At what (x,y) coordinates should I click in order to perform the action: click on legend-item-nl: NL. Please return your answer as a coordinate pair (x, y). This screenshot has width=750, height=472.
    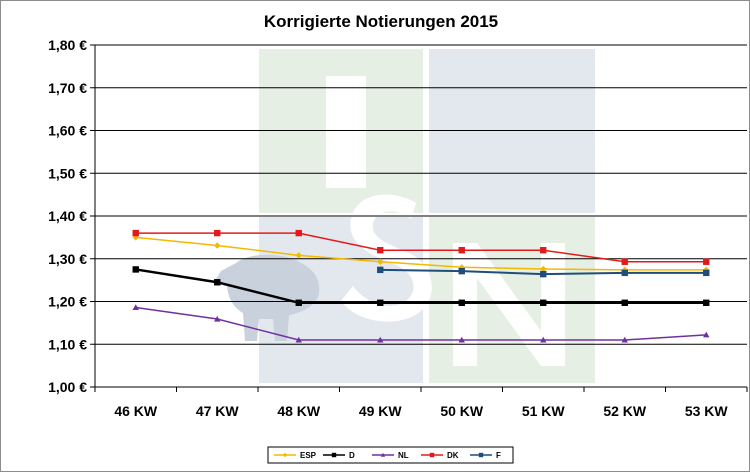
    Looking at the image, I should click on (390, 455).